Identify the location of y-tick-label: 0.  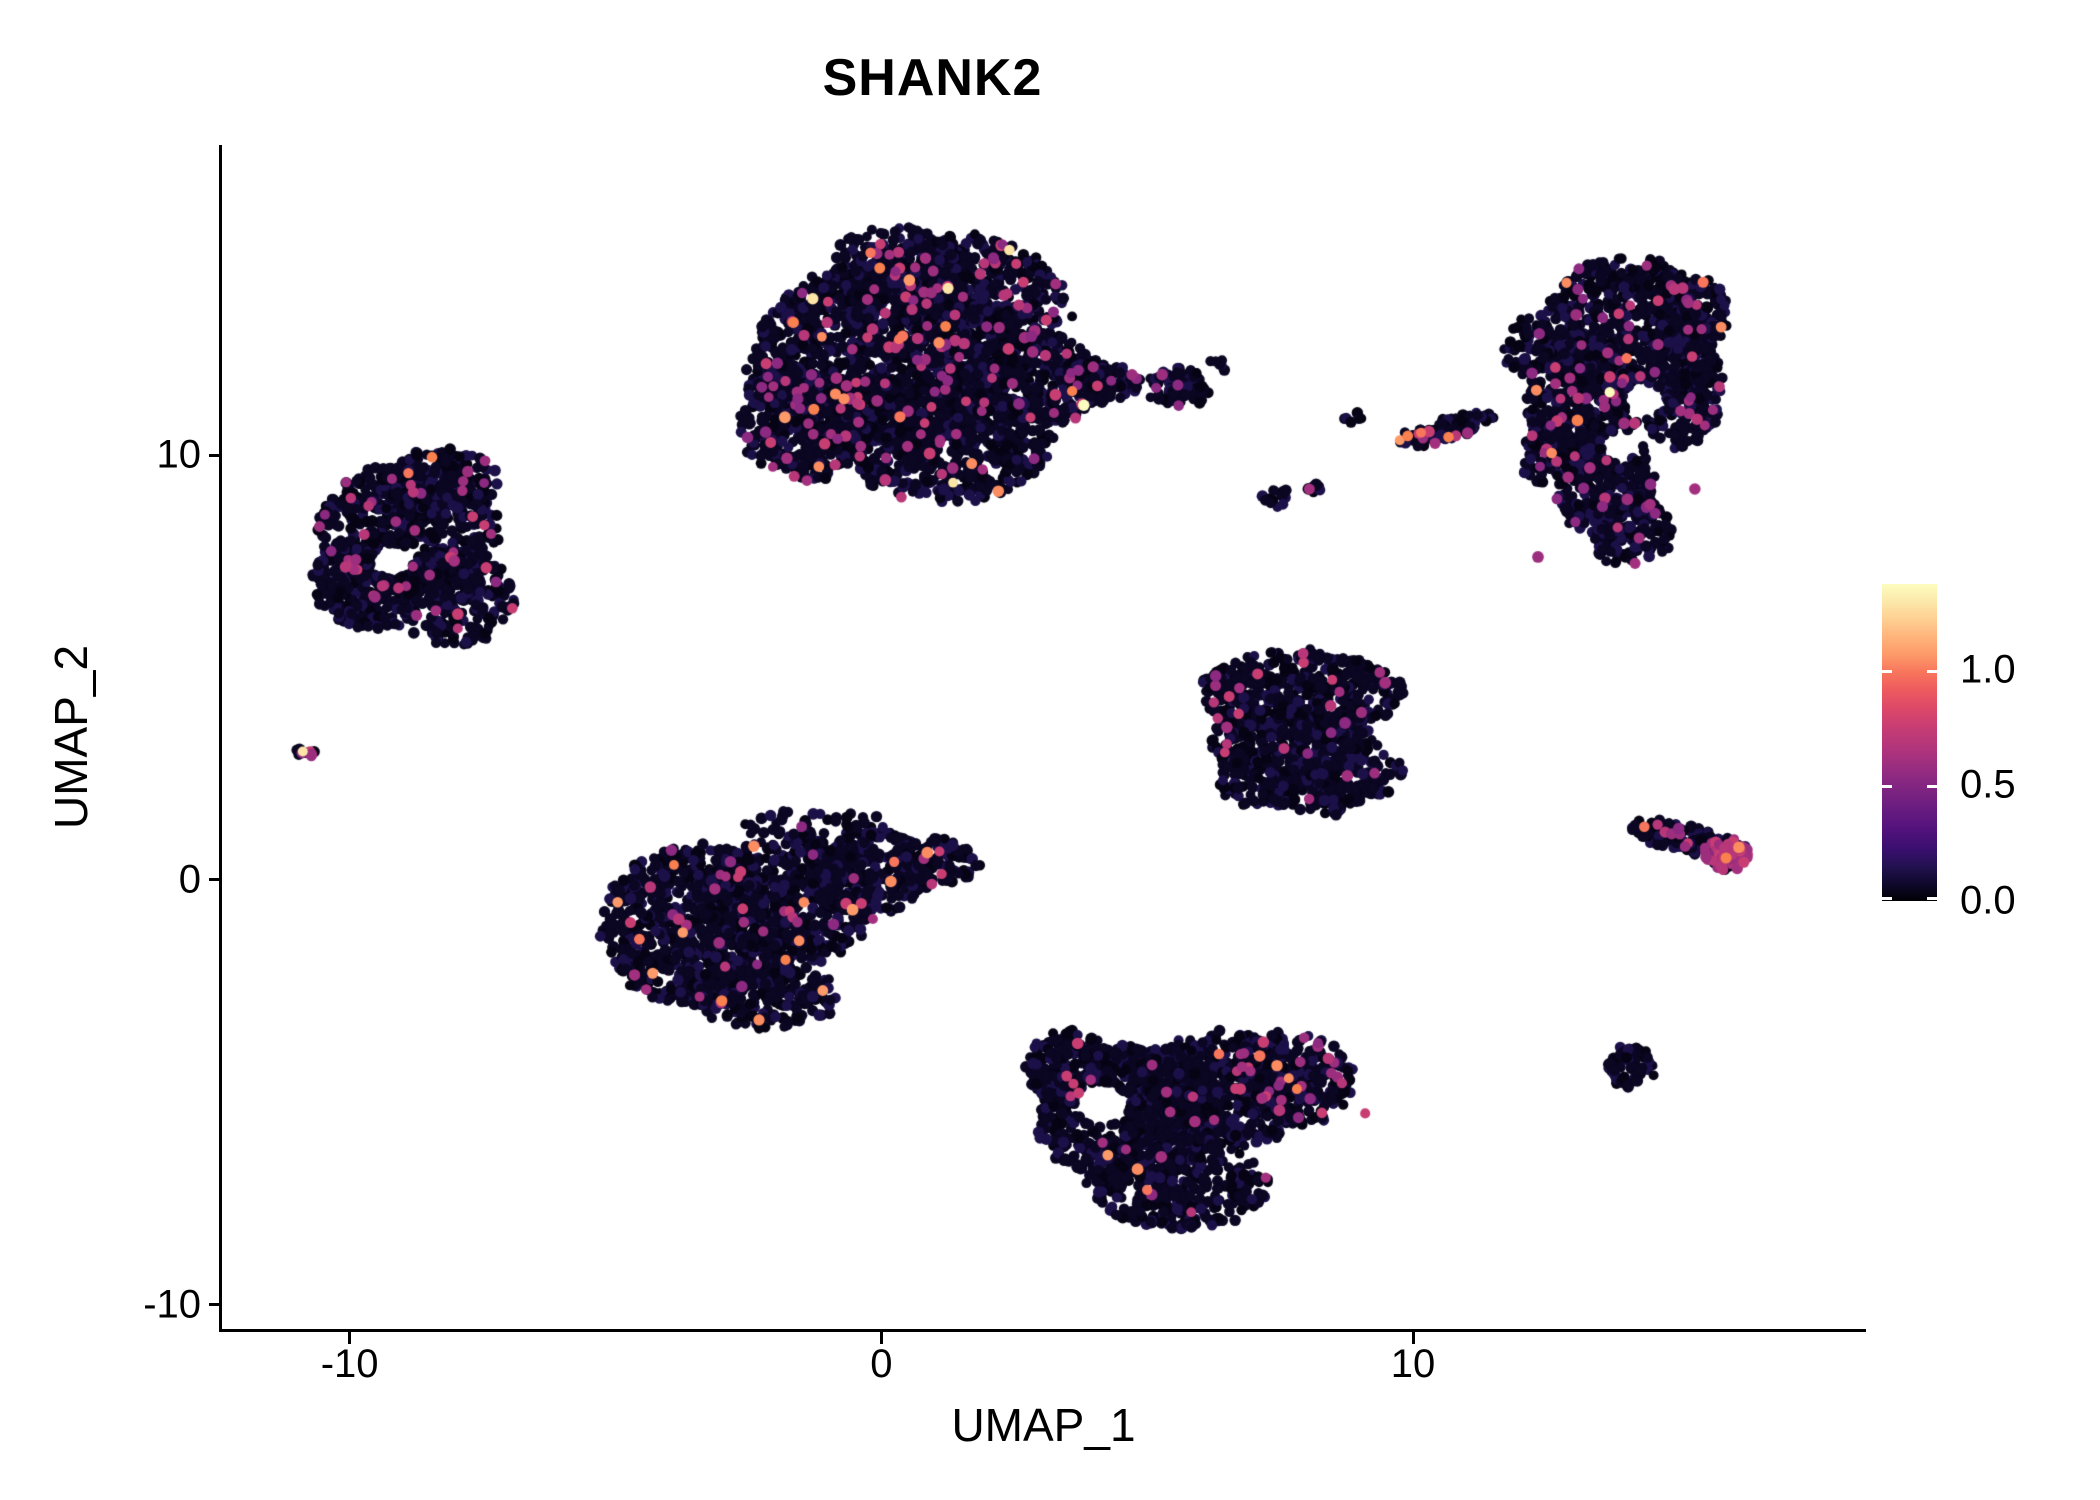
(189, 879).